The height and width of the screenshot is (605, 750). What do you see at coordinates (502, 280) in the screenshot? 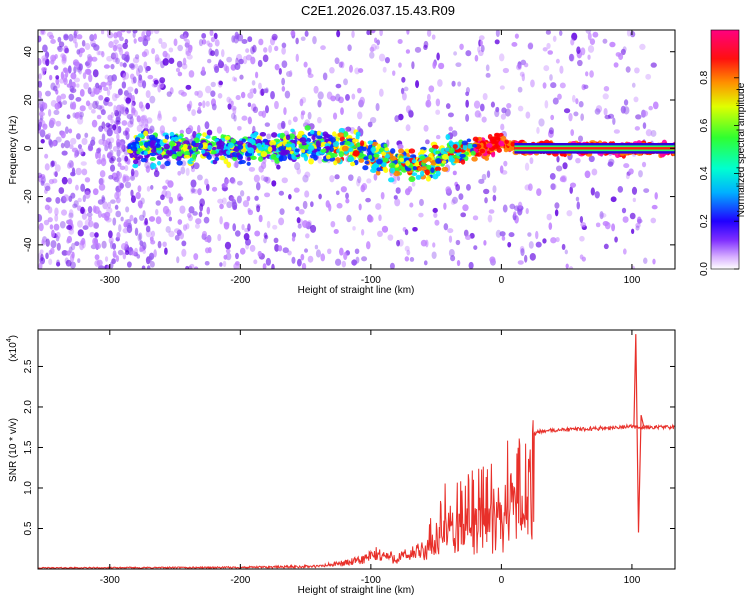
I see `x-tick-label: 0` at bounding box center [502, 280].